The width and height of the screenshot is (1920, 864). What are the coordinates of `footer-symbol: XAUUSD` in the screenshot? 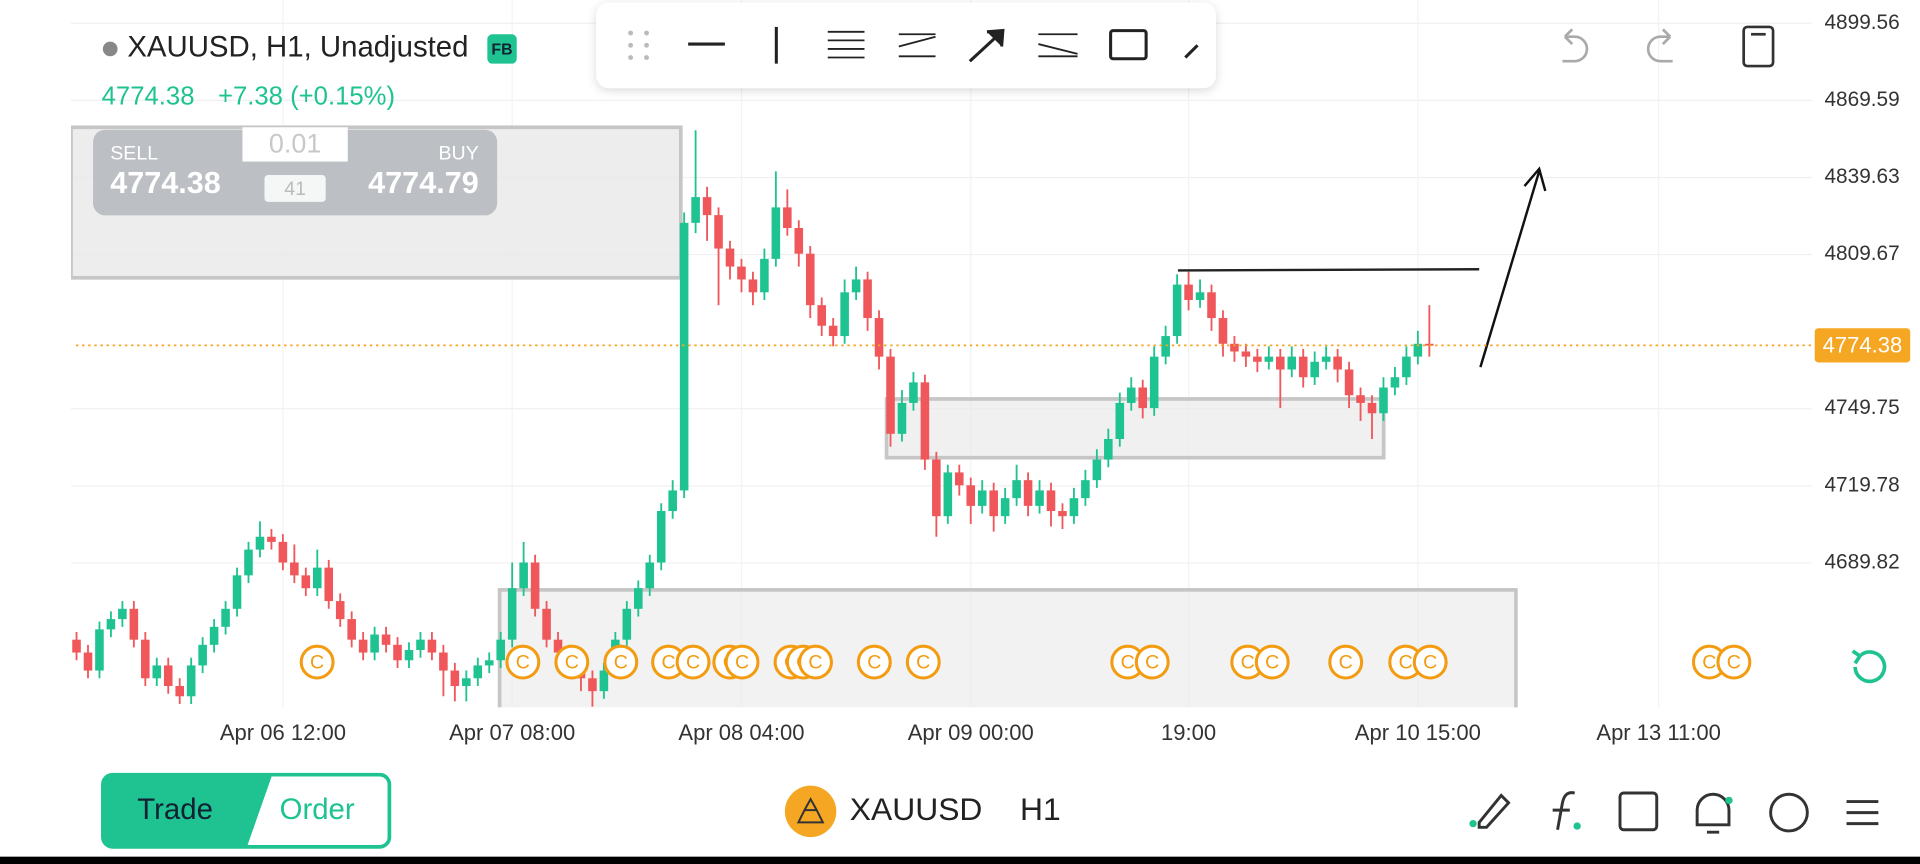 It's located at (916, 809).